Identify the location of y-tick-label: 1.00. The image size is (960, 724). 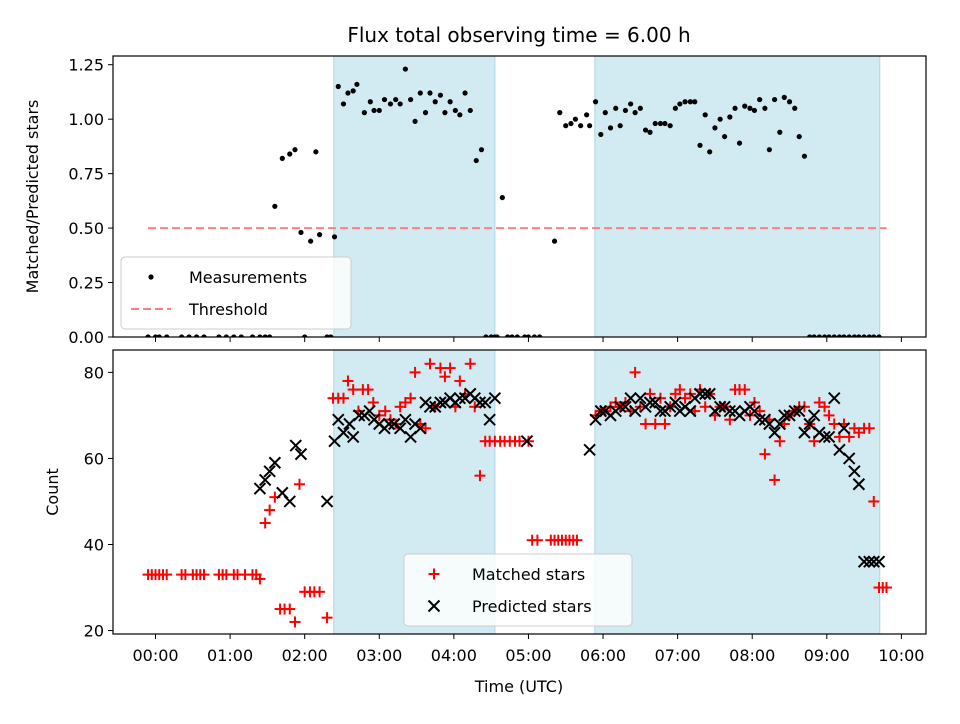
(86, 119).